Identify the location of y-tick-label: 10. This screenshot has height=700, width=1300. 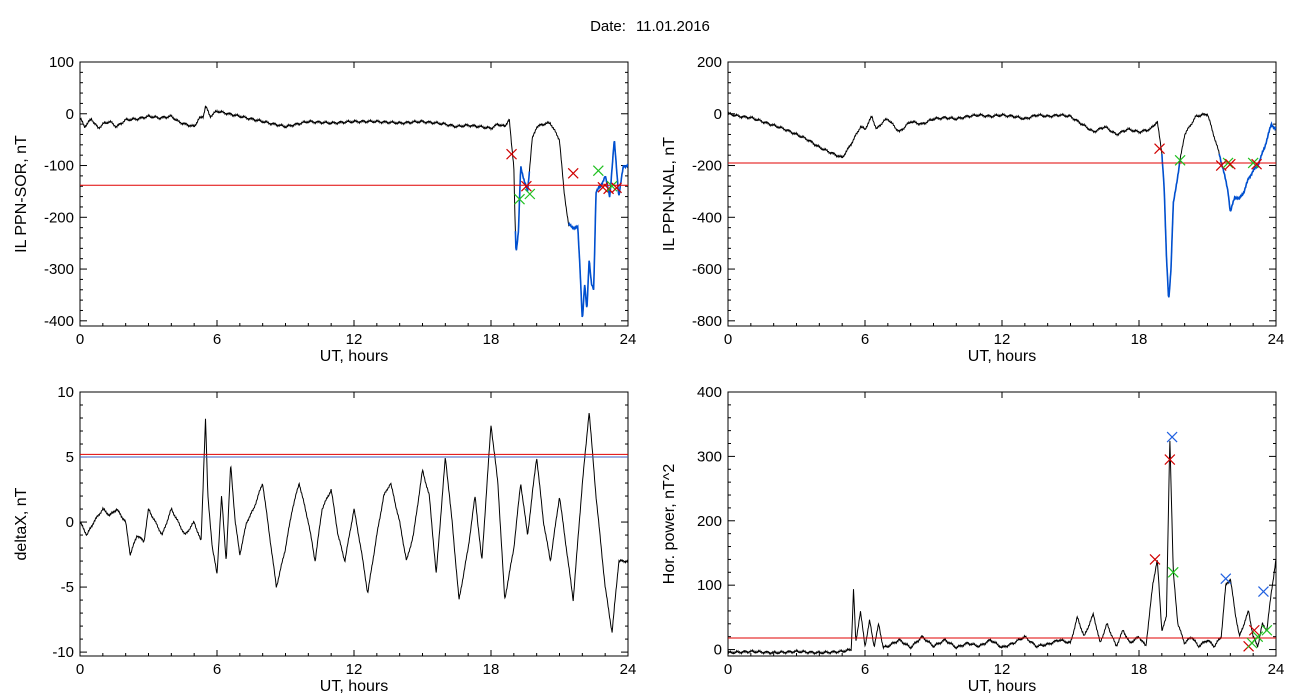
(65, 392).